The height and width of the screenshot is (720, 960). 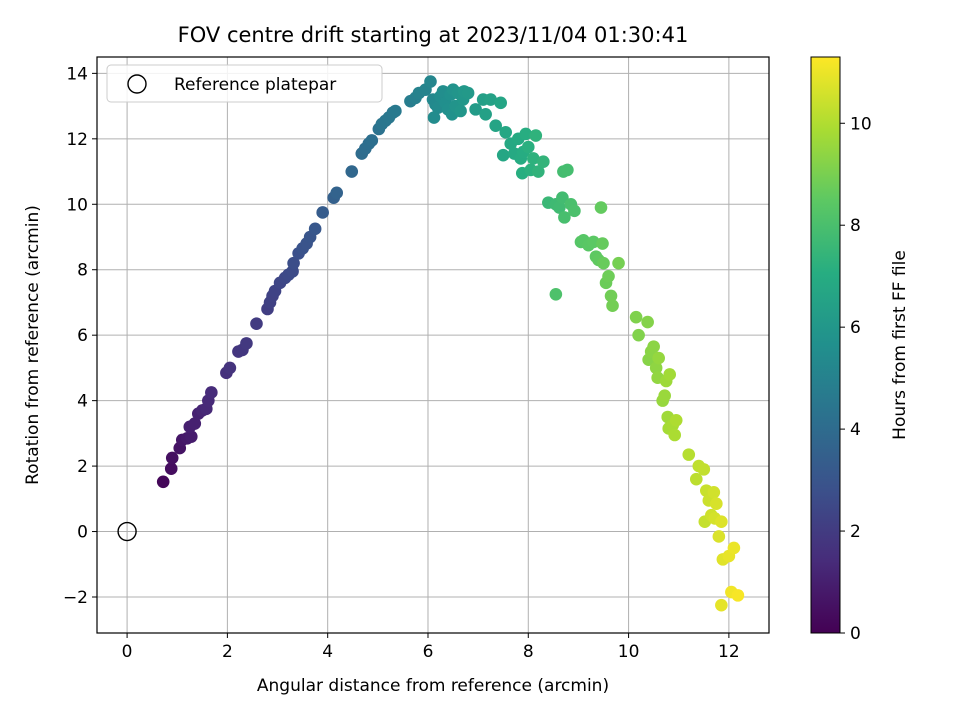 I want to click on colorbar-label: Hours from first FF file, so click(x=900, y=345).